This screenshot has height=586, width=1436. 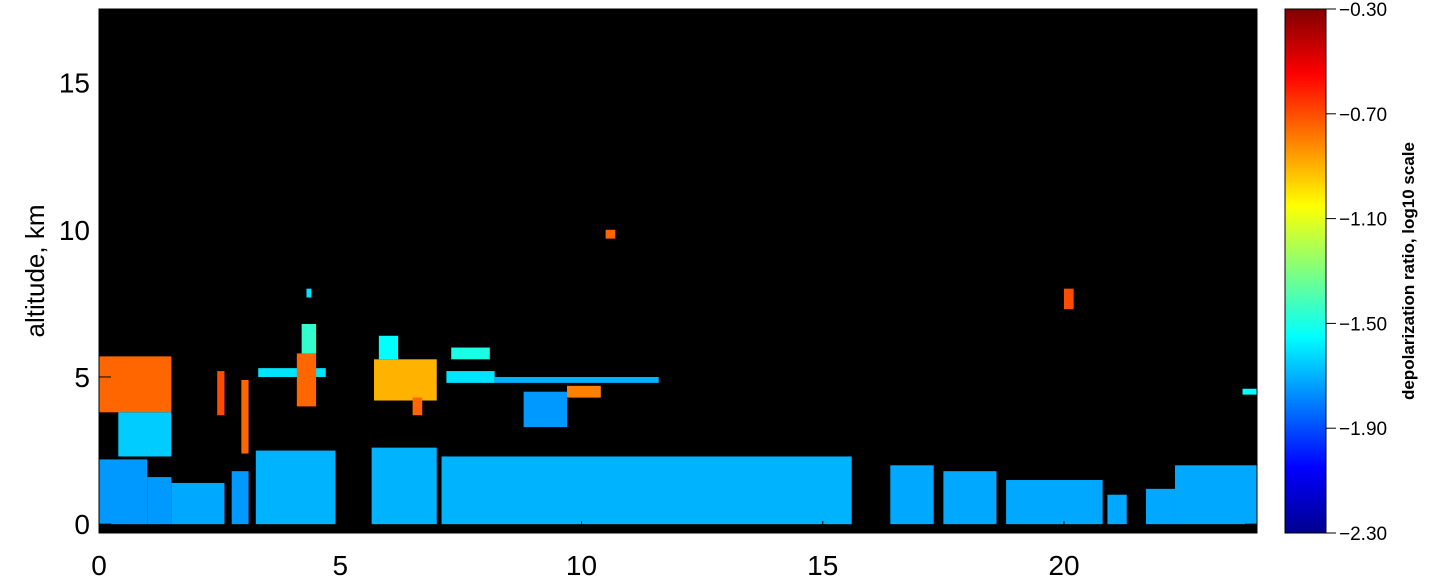 I want to click on colorbar-tick-label: −1.10, so click(x=1363, y=220).